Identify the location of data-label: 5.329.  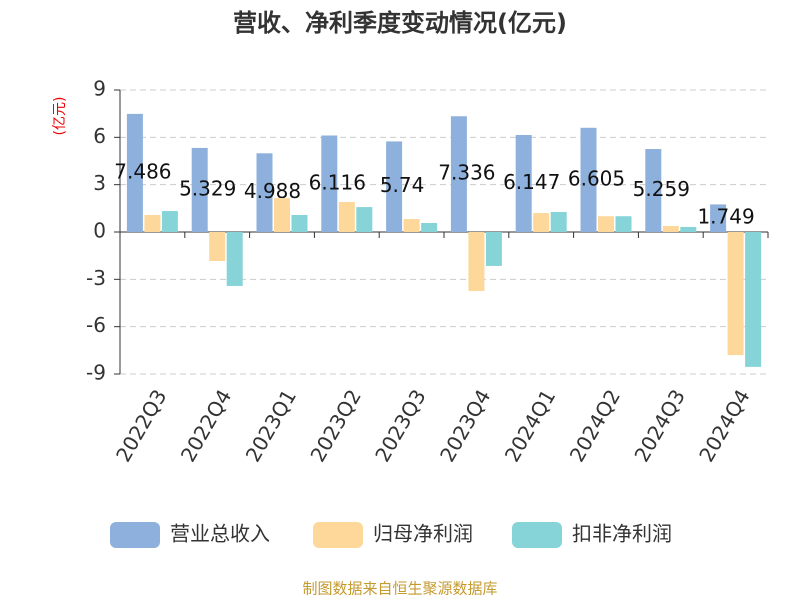
(207, 188).